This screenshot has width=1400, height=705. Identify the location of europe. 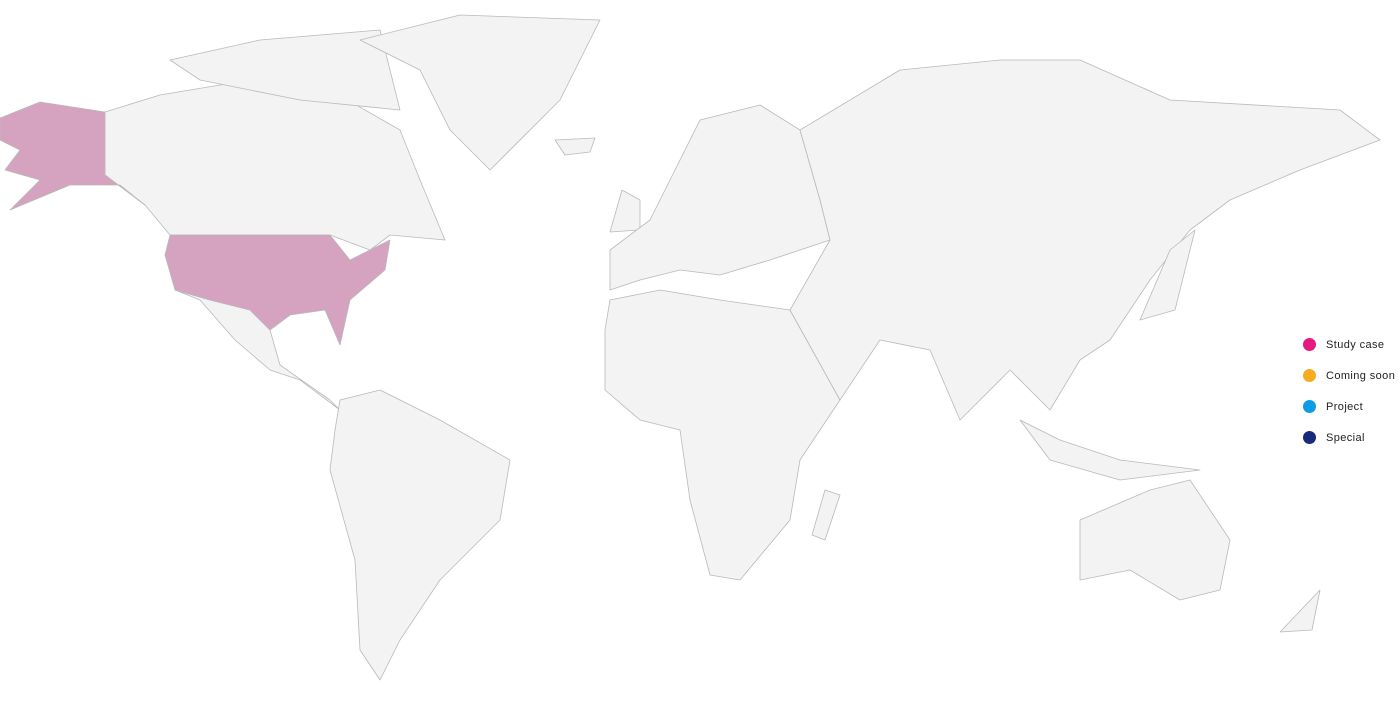
(720, 197).